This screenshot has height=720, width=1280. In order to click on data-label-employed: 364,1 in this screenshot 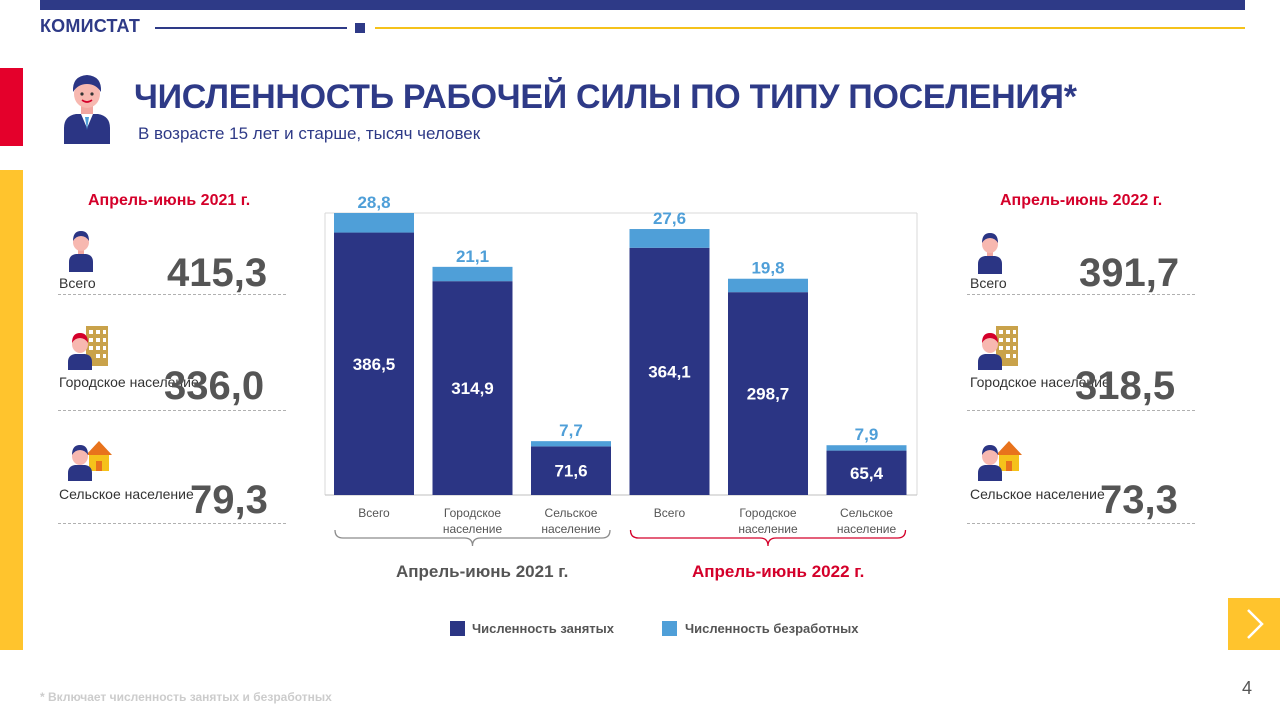, I will do `click(669, 371)`.